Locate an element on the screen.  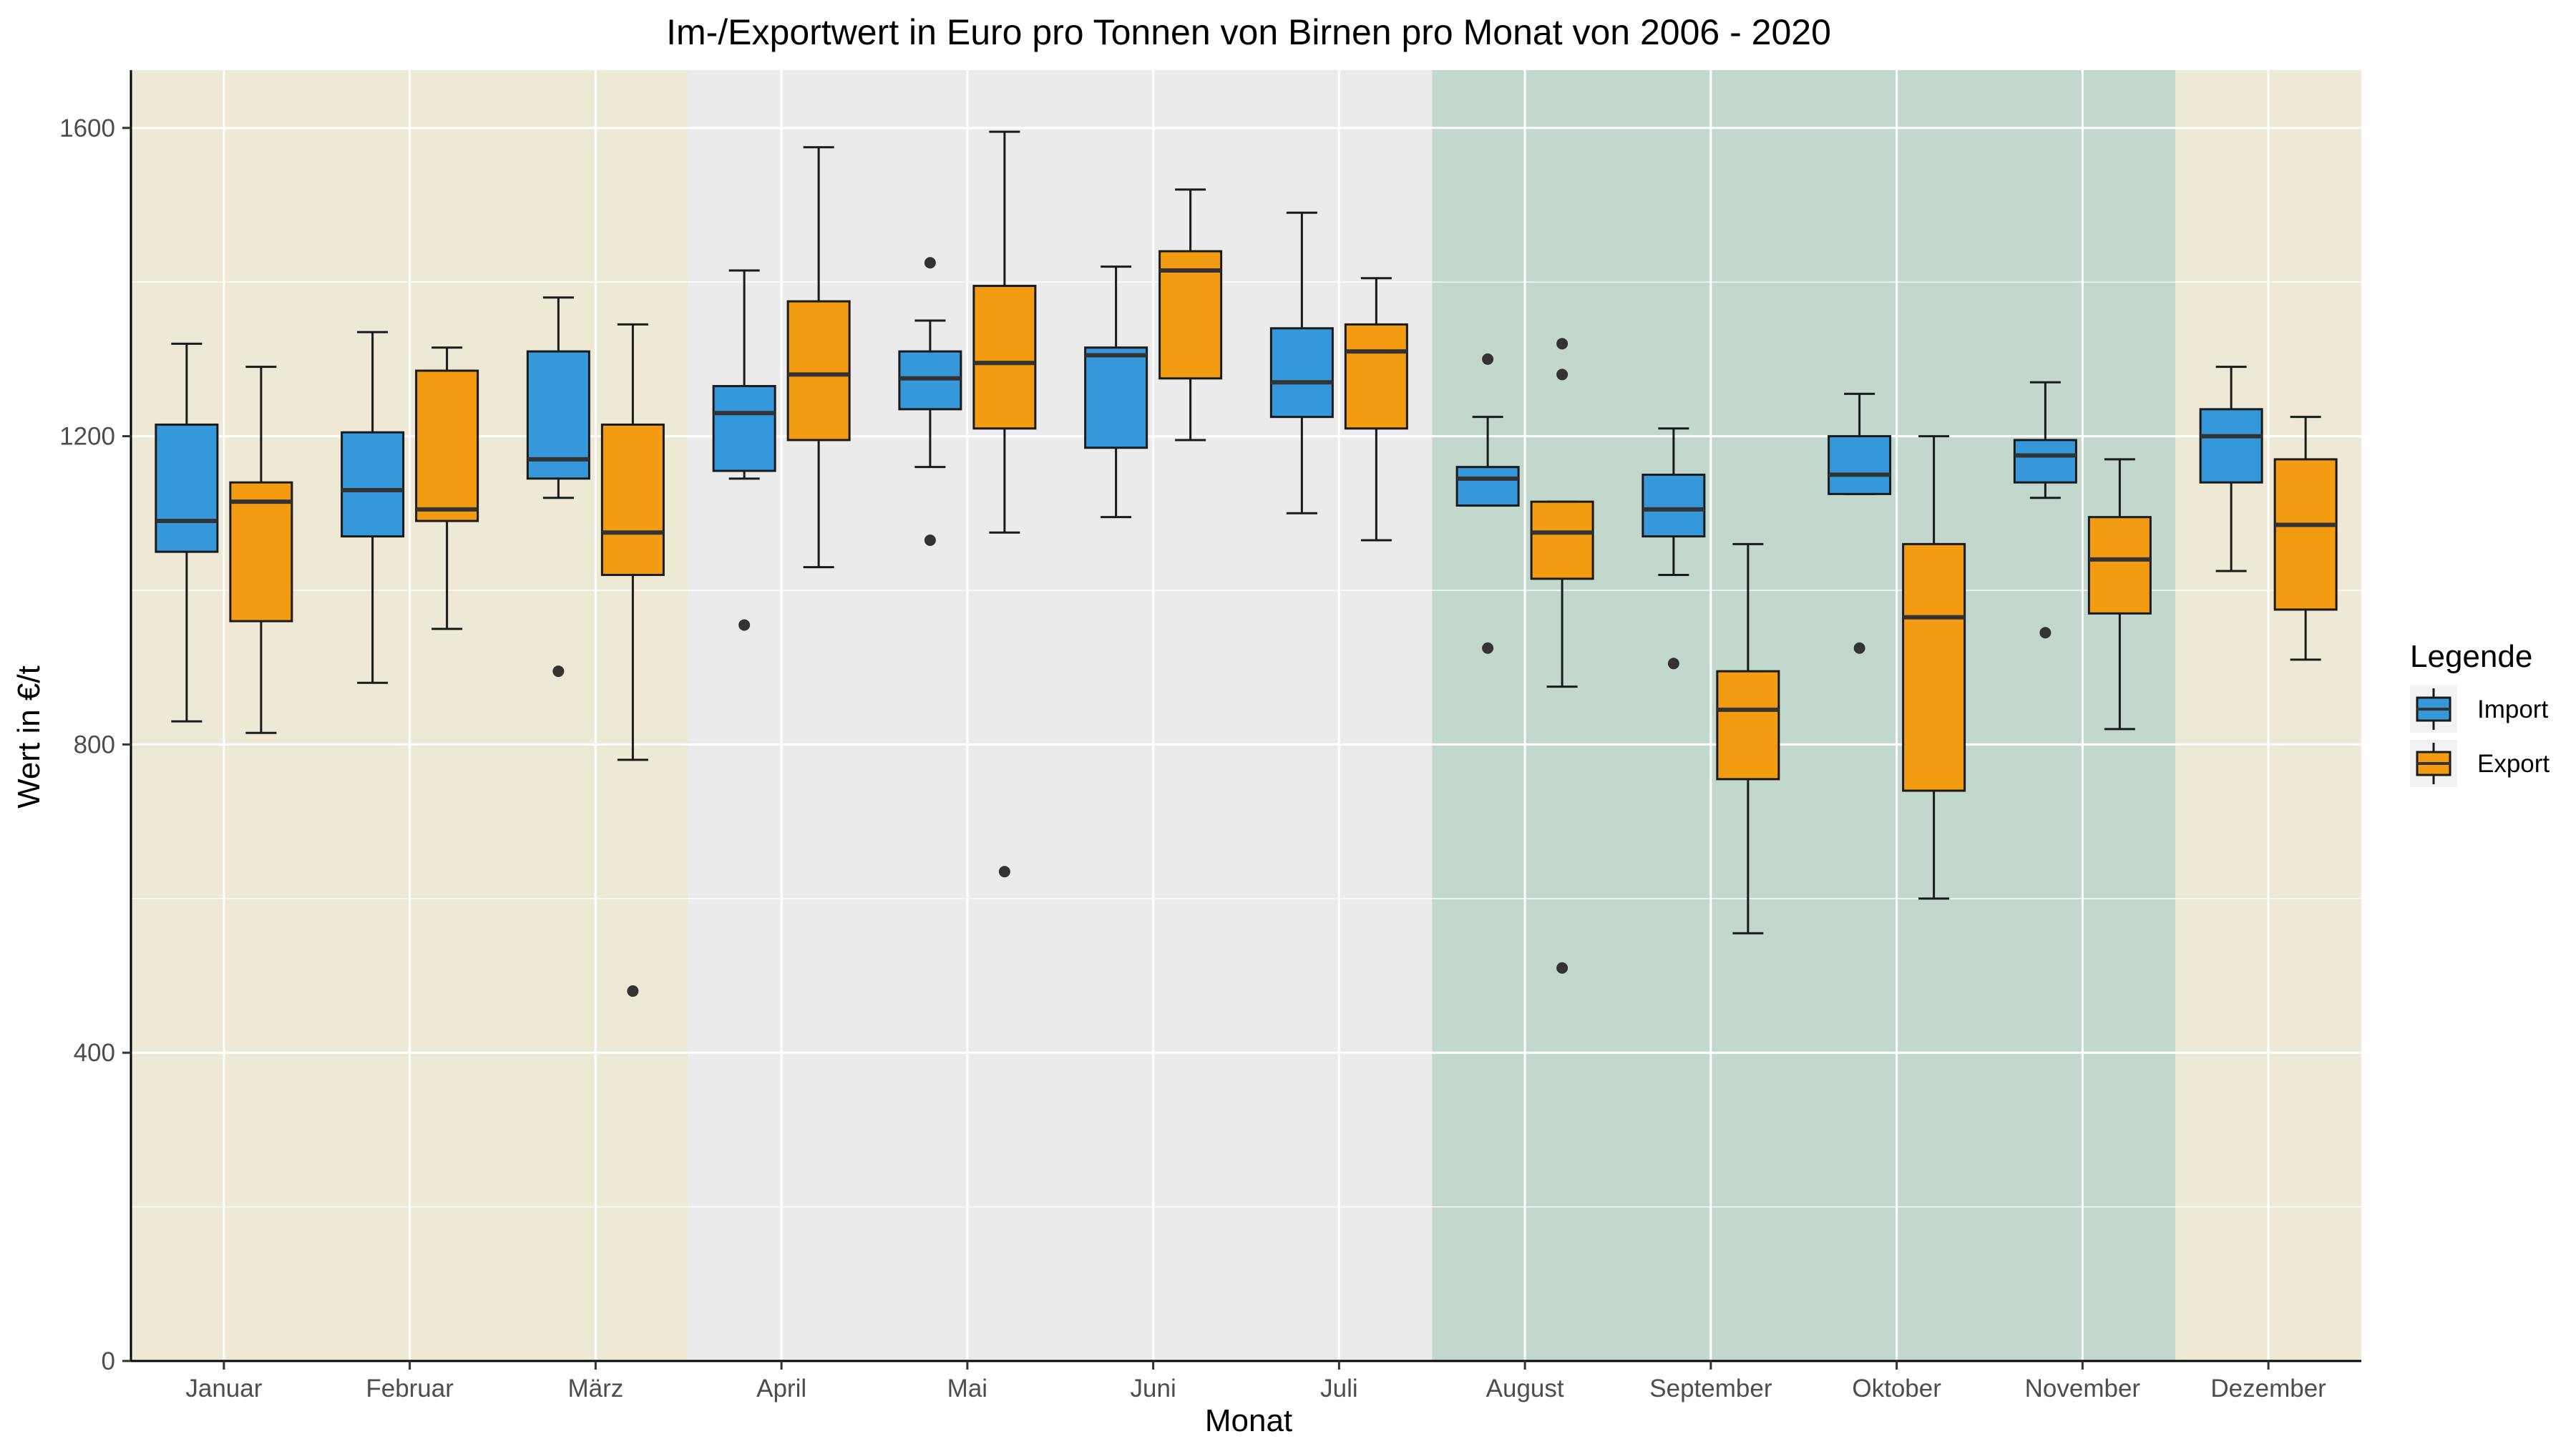
legend: Legende Import Export is located at coordinates (2480, 713).